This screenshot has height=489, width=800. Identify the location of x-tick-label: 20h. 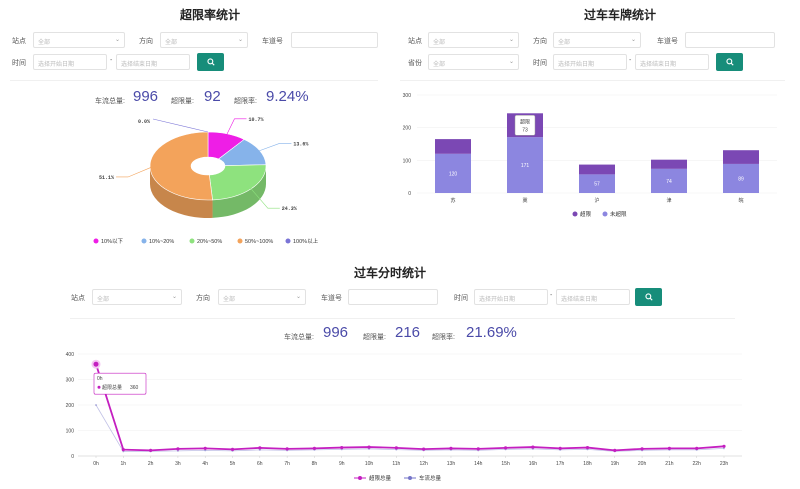
(642, 464).